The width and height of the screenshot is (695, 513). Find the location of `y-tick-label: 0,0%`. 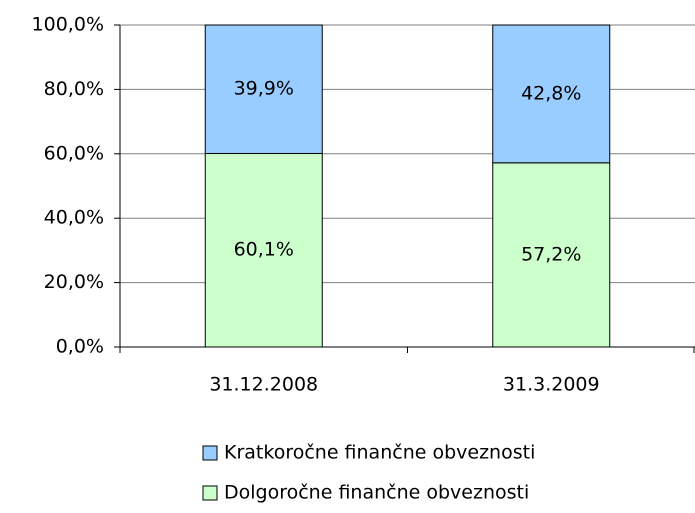

y-tick-label: 0,0% is located at coordinates (80, 347).